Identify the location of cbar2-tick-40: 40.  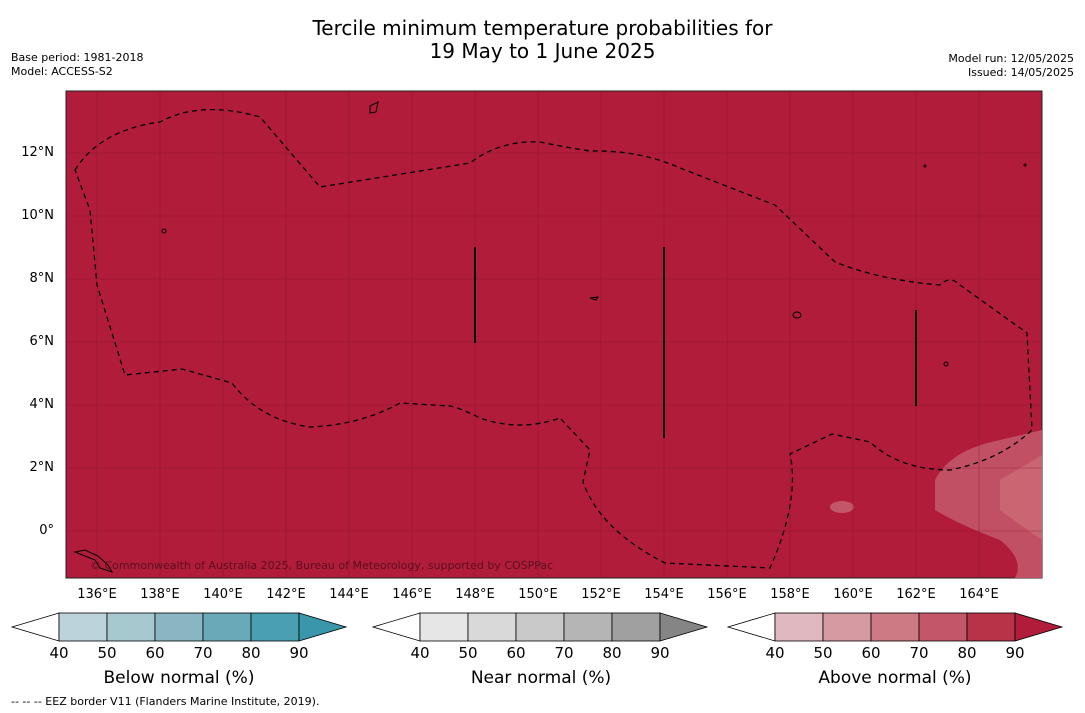
(420, 653).